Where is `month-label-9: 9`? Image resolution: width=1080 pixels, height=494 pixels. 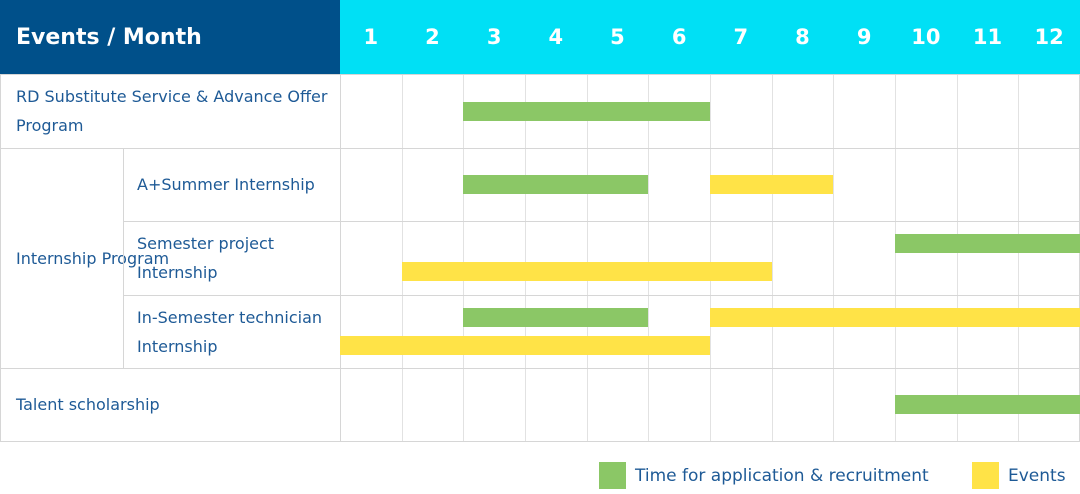
month-label-9: 9 is located at coordinates (864, 37).